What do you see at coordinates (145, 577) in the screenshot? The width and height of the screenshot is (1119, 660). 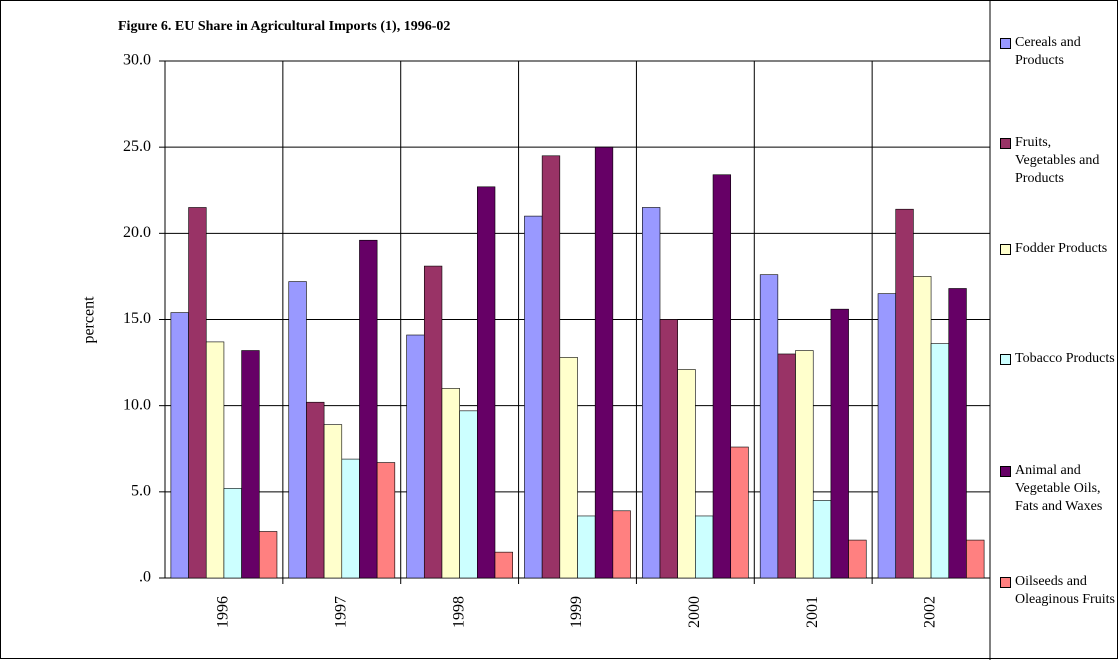 I see `y-tick-label: .0` at bounding box center [145, 577].